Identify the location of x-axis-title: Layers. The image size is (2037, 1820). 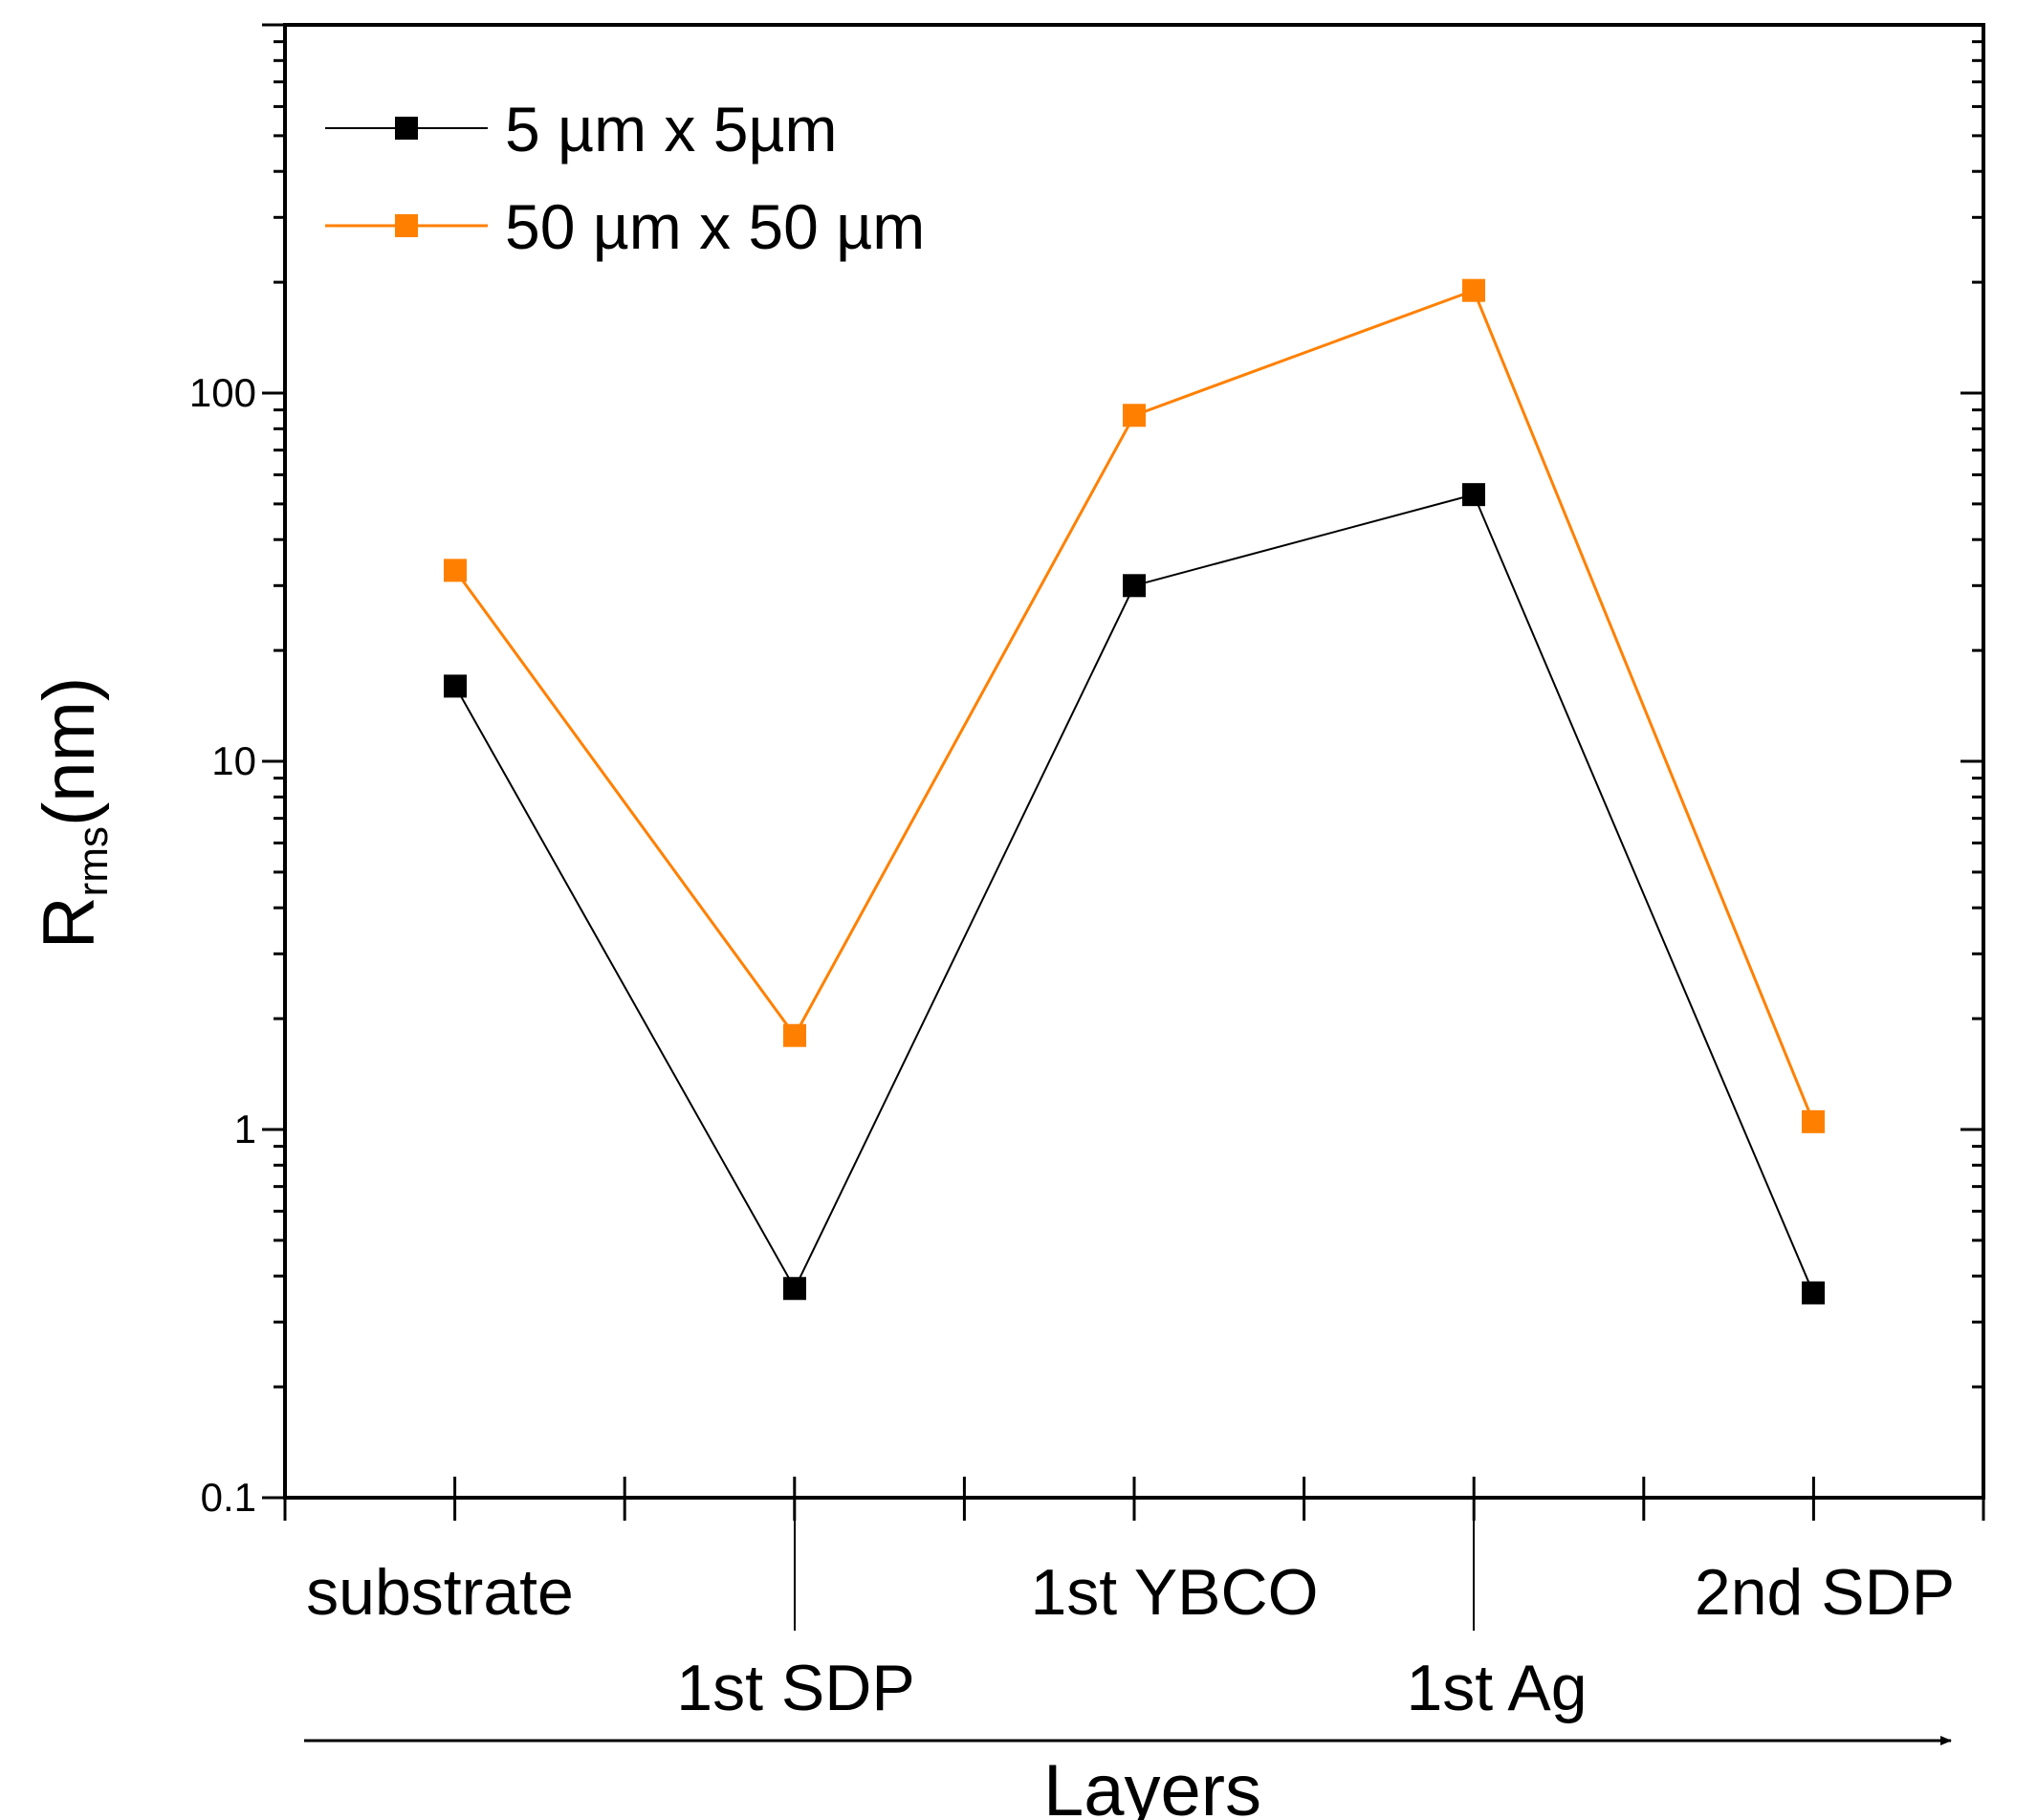
(1152, 1785).